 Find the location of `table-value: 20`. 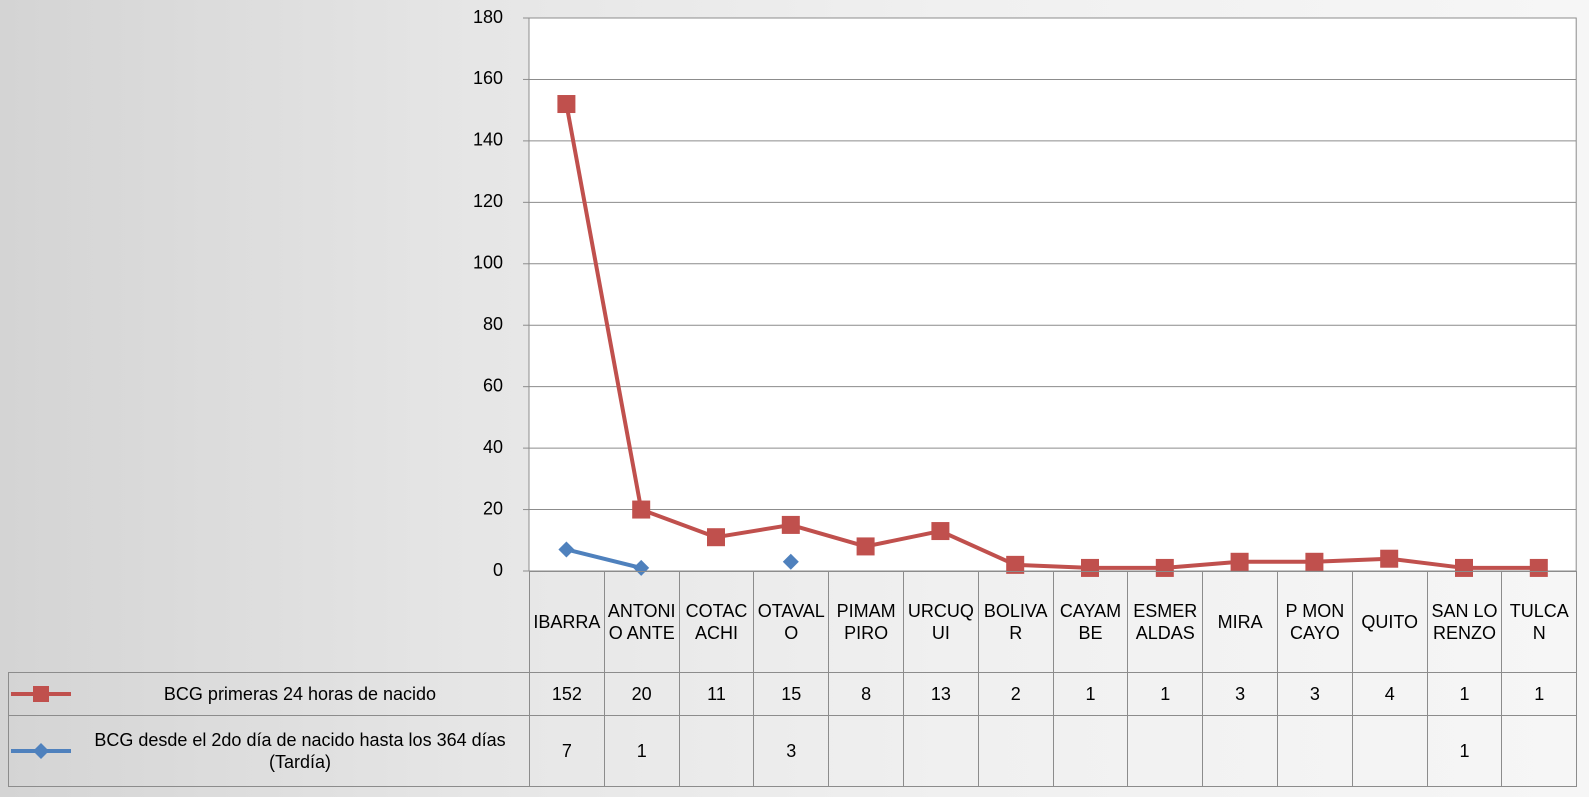

table-value: 20 is located at coordinates (641, 694).